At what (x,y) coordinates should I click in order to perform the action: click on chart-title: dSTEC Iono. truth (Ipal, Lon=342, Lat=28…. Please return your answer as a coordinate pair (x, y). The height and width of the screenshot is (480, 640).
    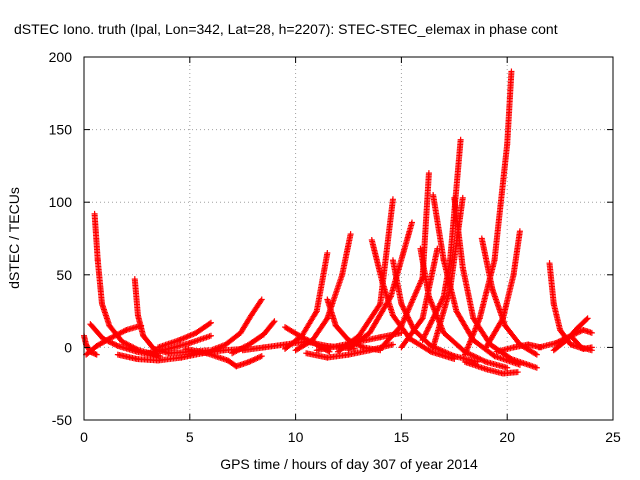
    Looking at the image, I should click on (286, 29).